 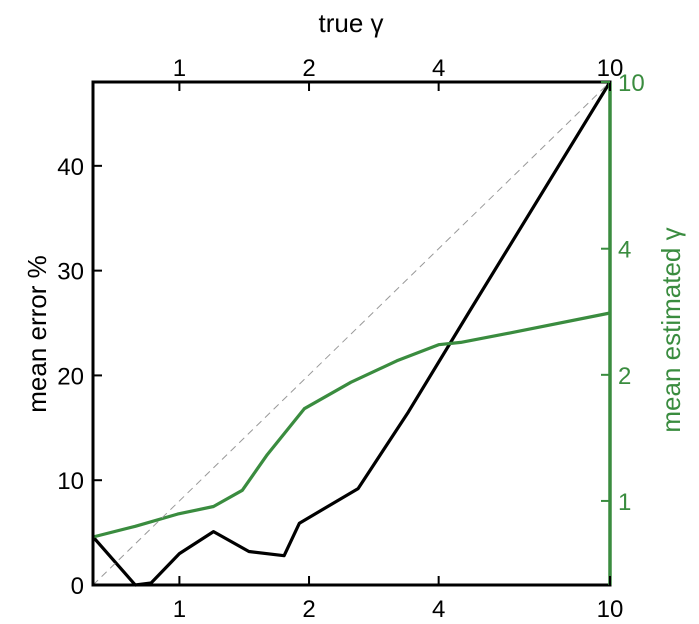 What do you see at coordinates (624, 502) in the screenshot?
I see `y-tick-label-right: 1` at bounding box center [624, 502].